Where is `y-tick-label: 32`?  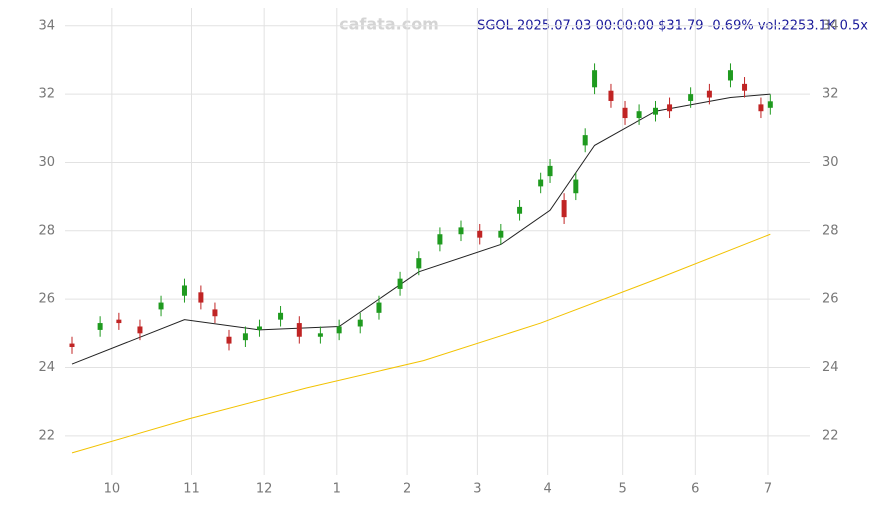
y-tick-label: 32 is located at coordinates (46, 94).